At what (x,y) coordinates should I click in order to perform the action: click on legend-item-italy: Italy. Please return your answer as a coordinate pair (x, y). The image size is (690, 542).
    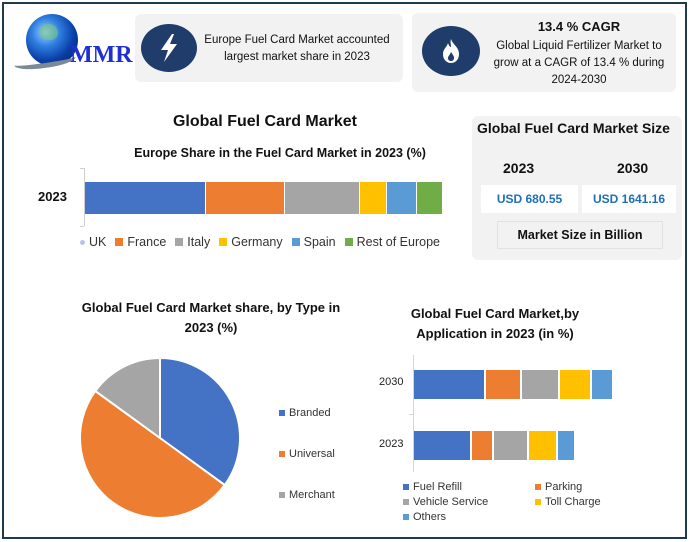
    Looking at the image, I should click on (192, 242).